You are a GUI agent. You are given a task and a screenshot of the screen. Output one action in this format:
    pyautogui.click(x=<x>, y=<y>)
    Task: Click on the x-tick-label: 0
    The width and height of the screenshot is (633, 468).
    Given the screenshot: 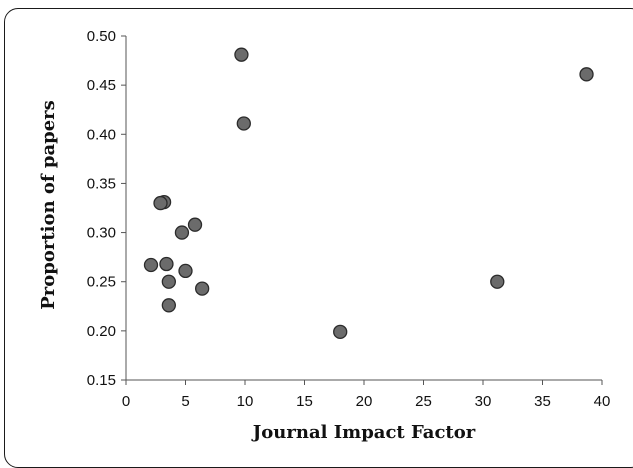 What is the action you would take?
    pyautogui.click(x=126, y=401)
    